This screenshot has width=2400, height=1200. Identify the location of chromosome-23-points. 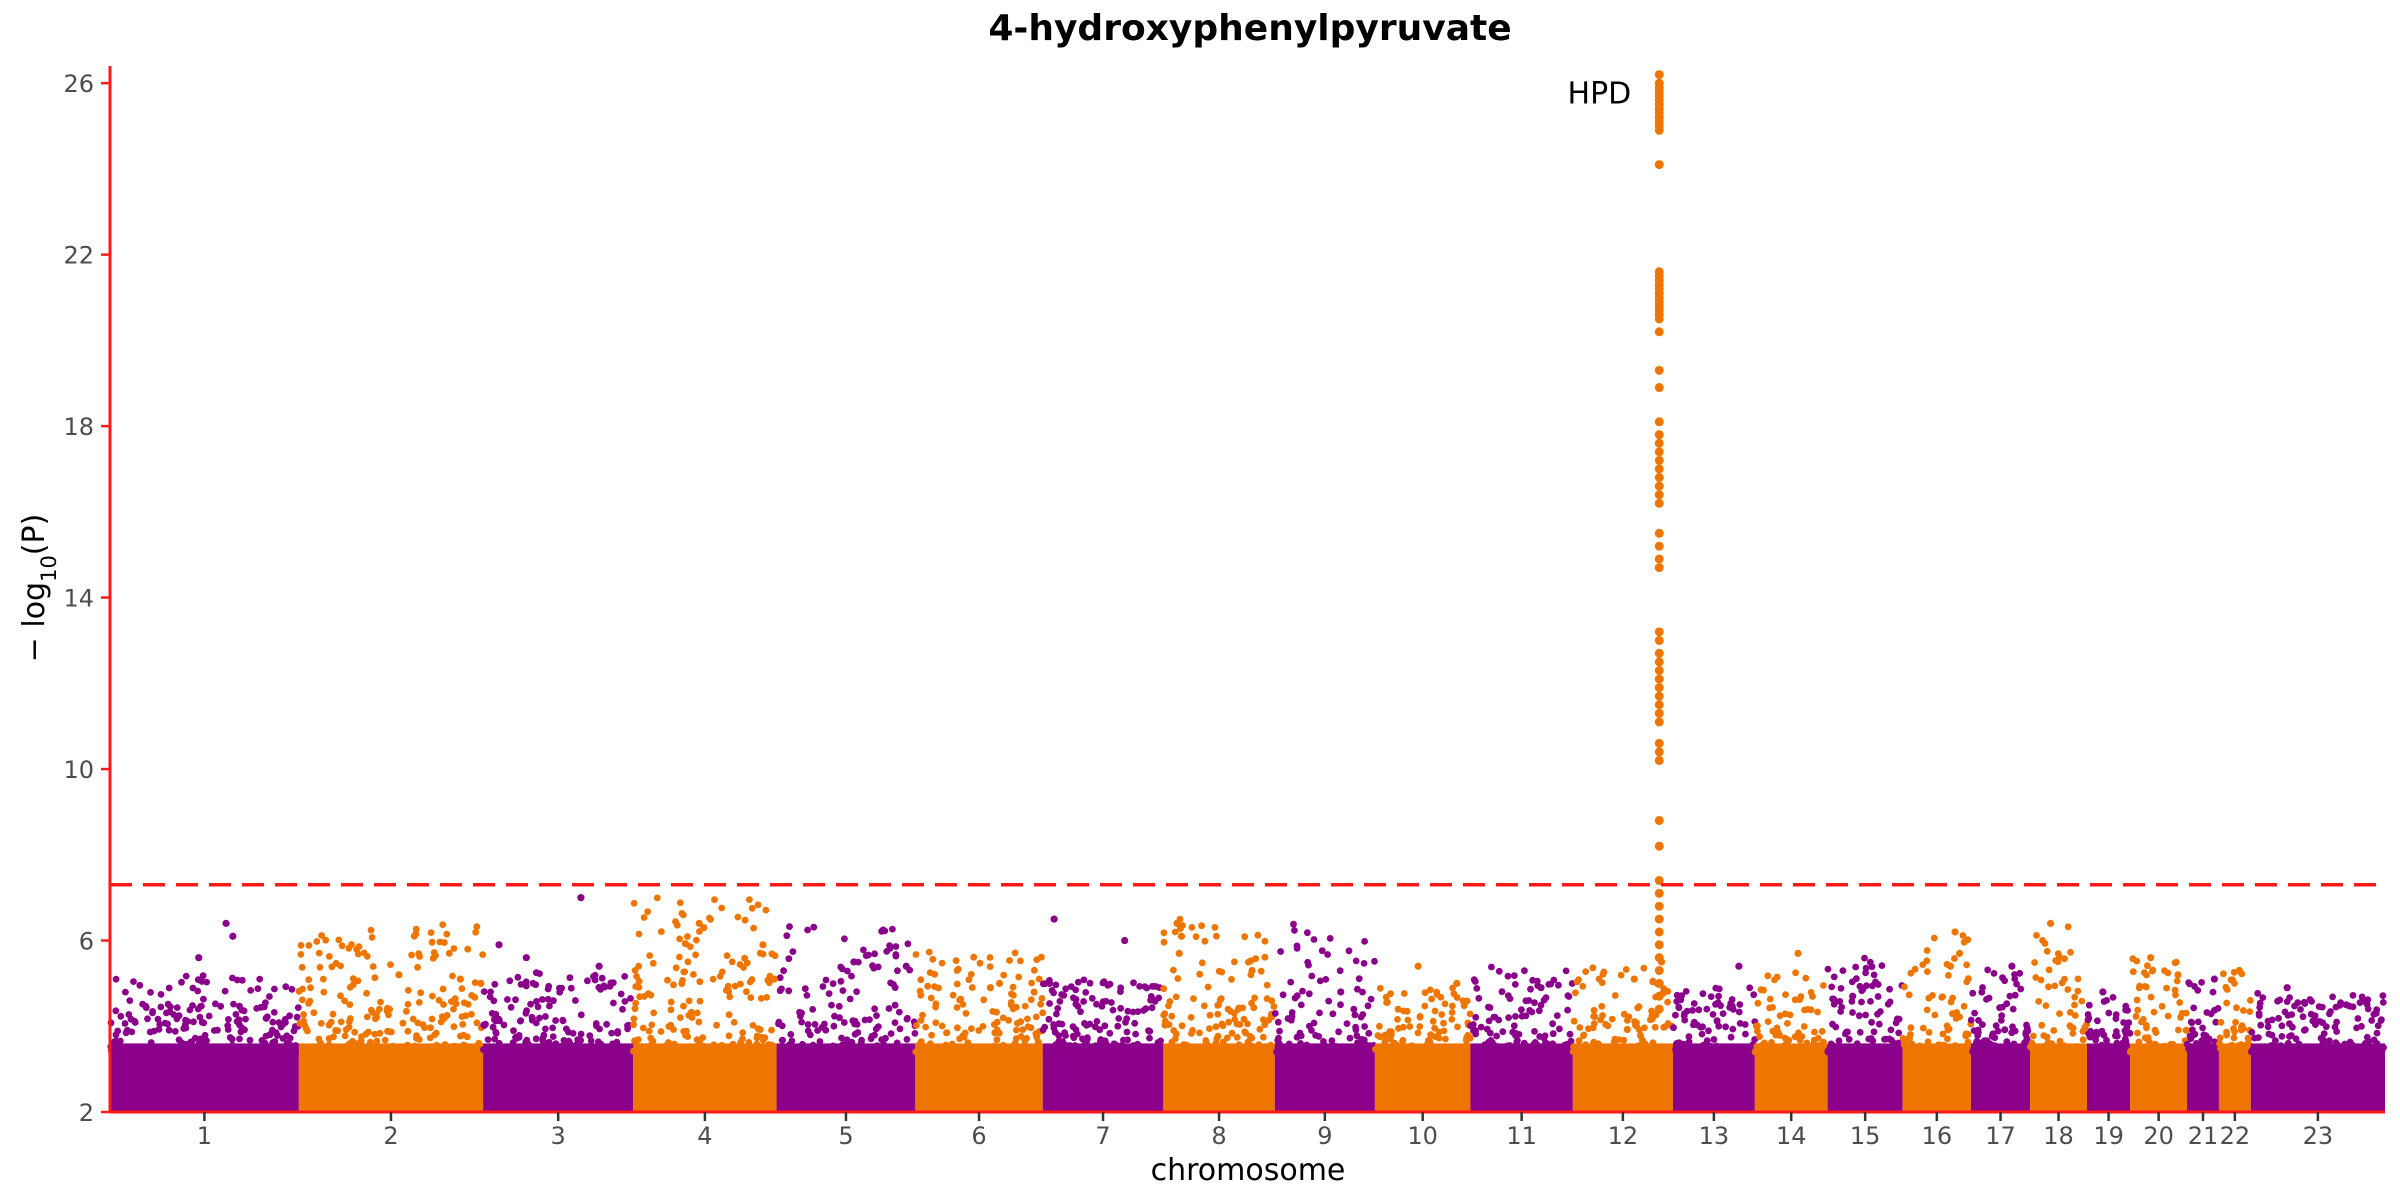
(2318, 1050).